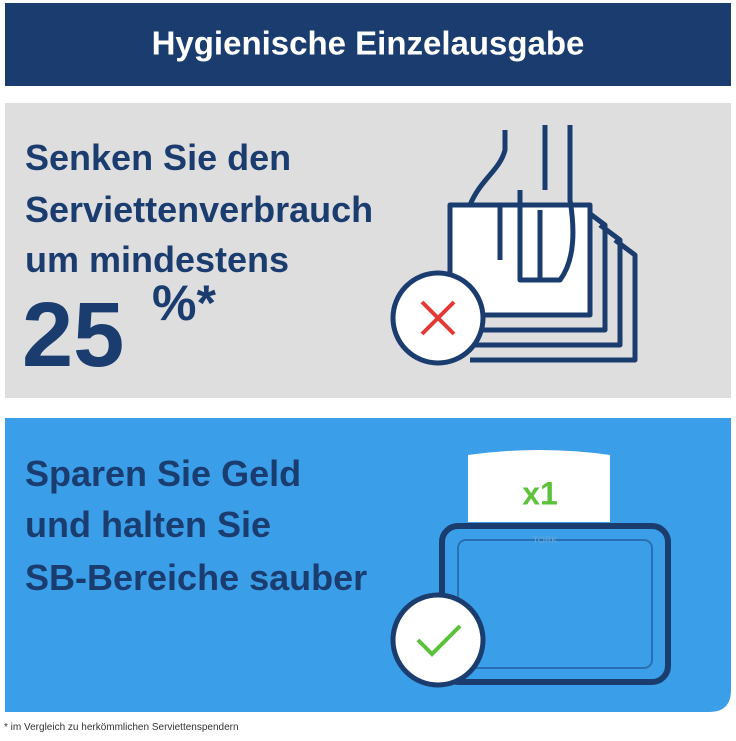  I want to click on text-line: SB-Bereiche sauber, so click(196, 577).